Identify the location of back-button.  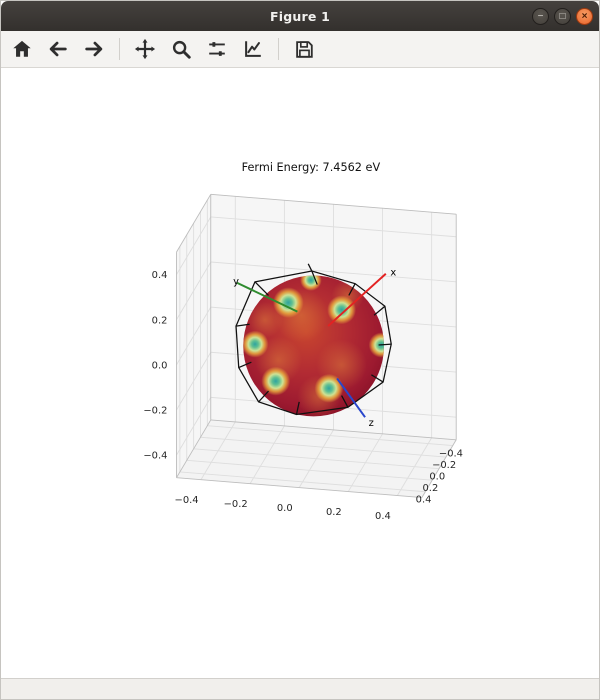
(58, 49).